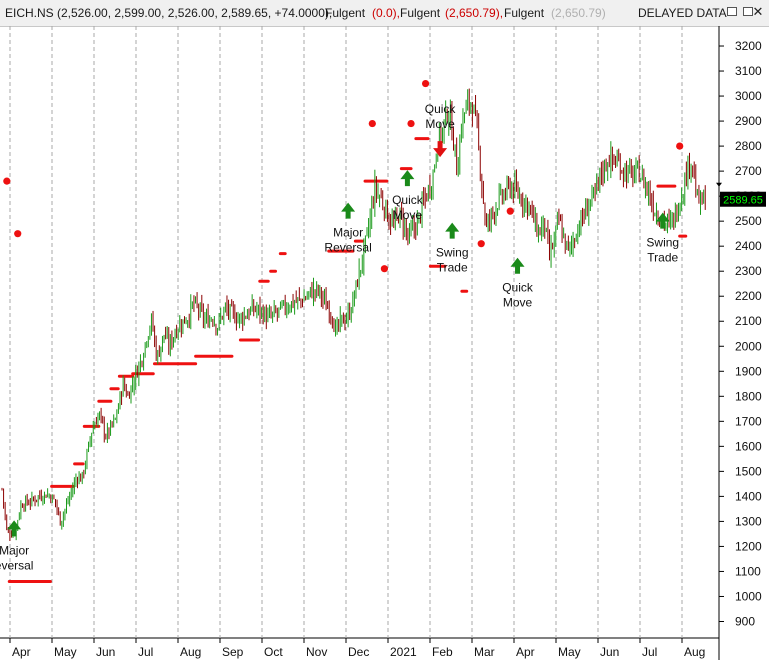 The height and width of the screenshot is (660, 769). What do you see at coordinates (420, 13) in the screenshot?
I see `indicator-2-name: Fulgent` at bounding box center [420, 13].